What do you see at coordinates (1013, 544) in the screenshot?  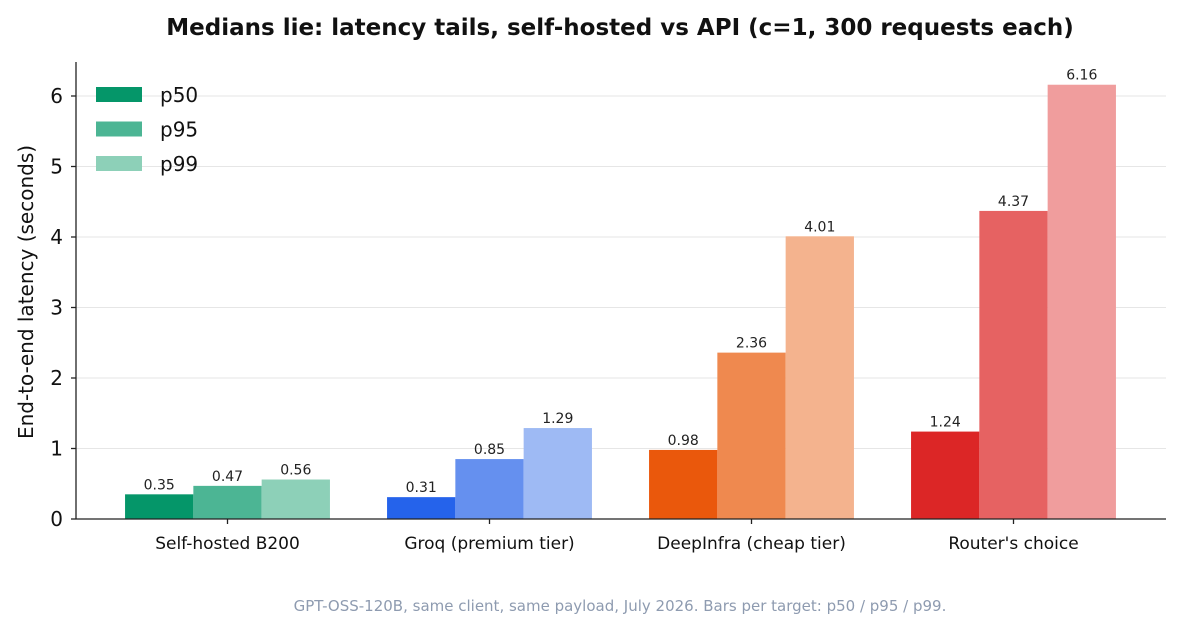 I see `x-tick-label: Router's choice` at bounding box center [1013, 544].